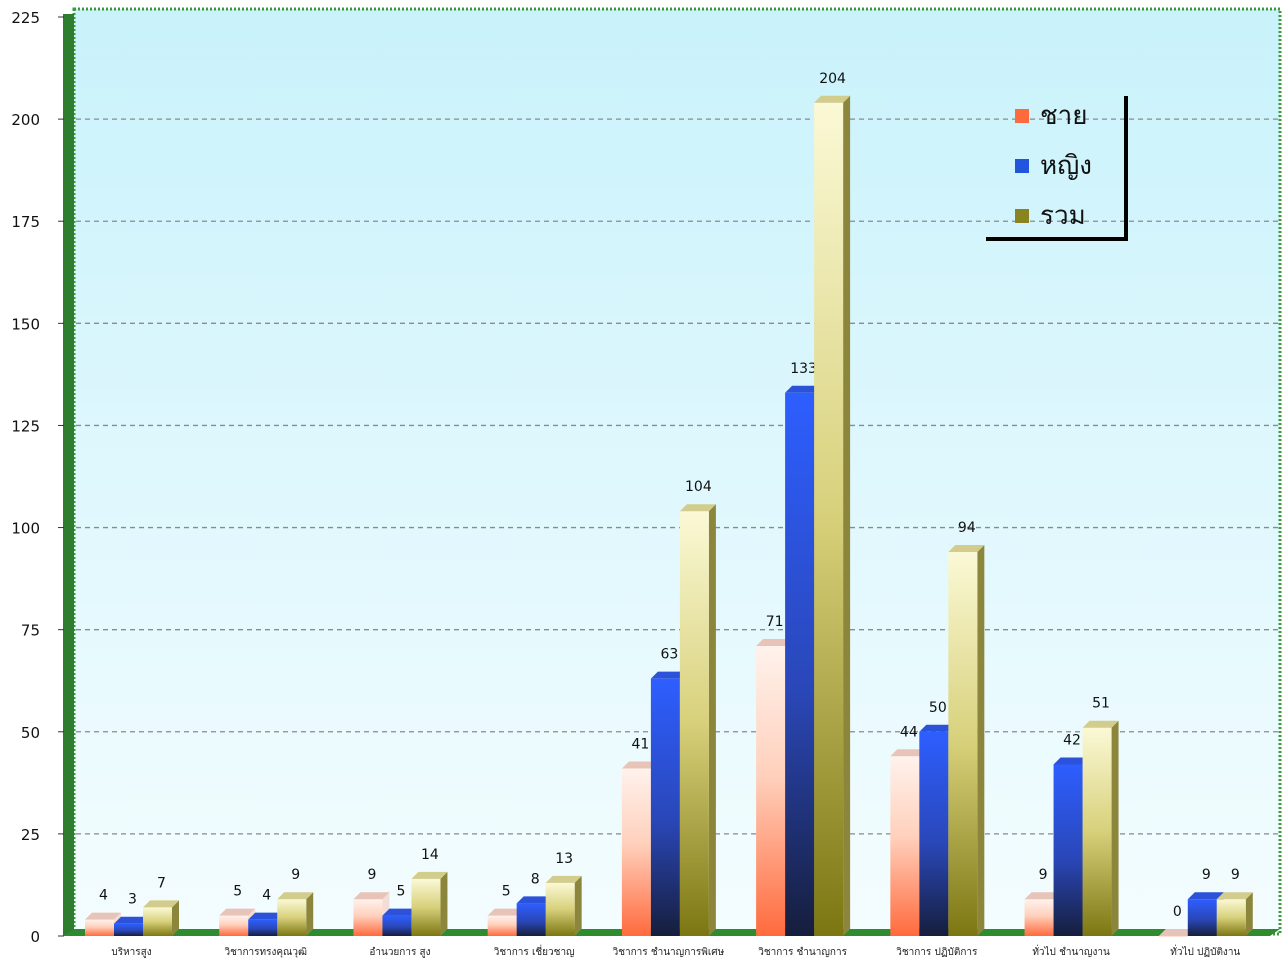 This screenshot has width=1285, height=962. What do you see at coordinates (535, 879) in the screenshot?
I see `data-label: 8` at bounding box center [535, 879].